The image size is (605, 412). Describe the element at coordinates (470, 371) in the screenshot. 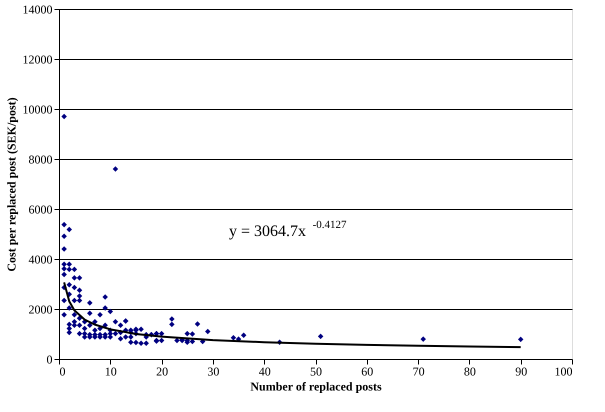

I see `x-tick-label: 80` at that location.